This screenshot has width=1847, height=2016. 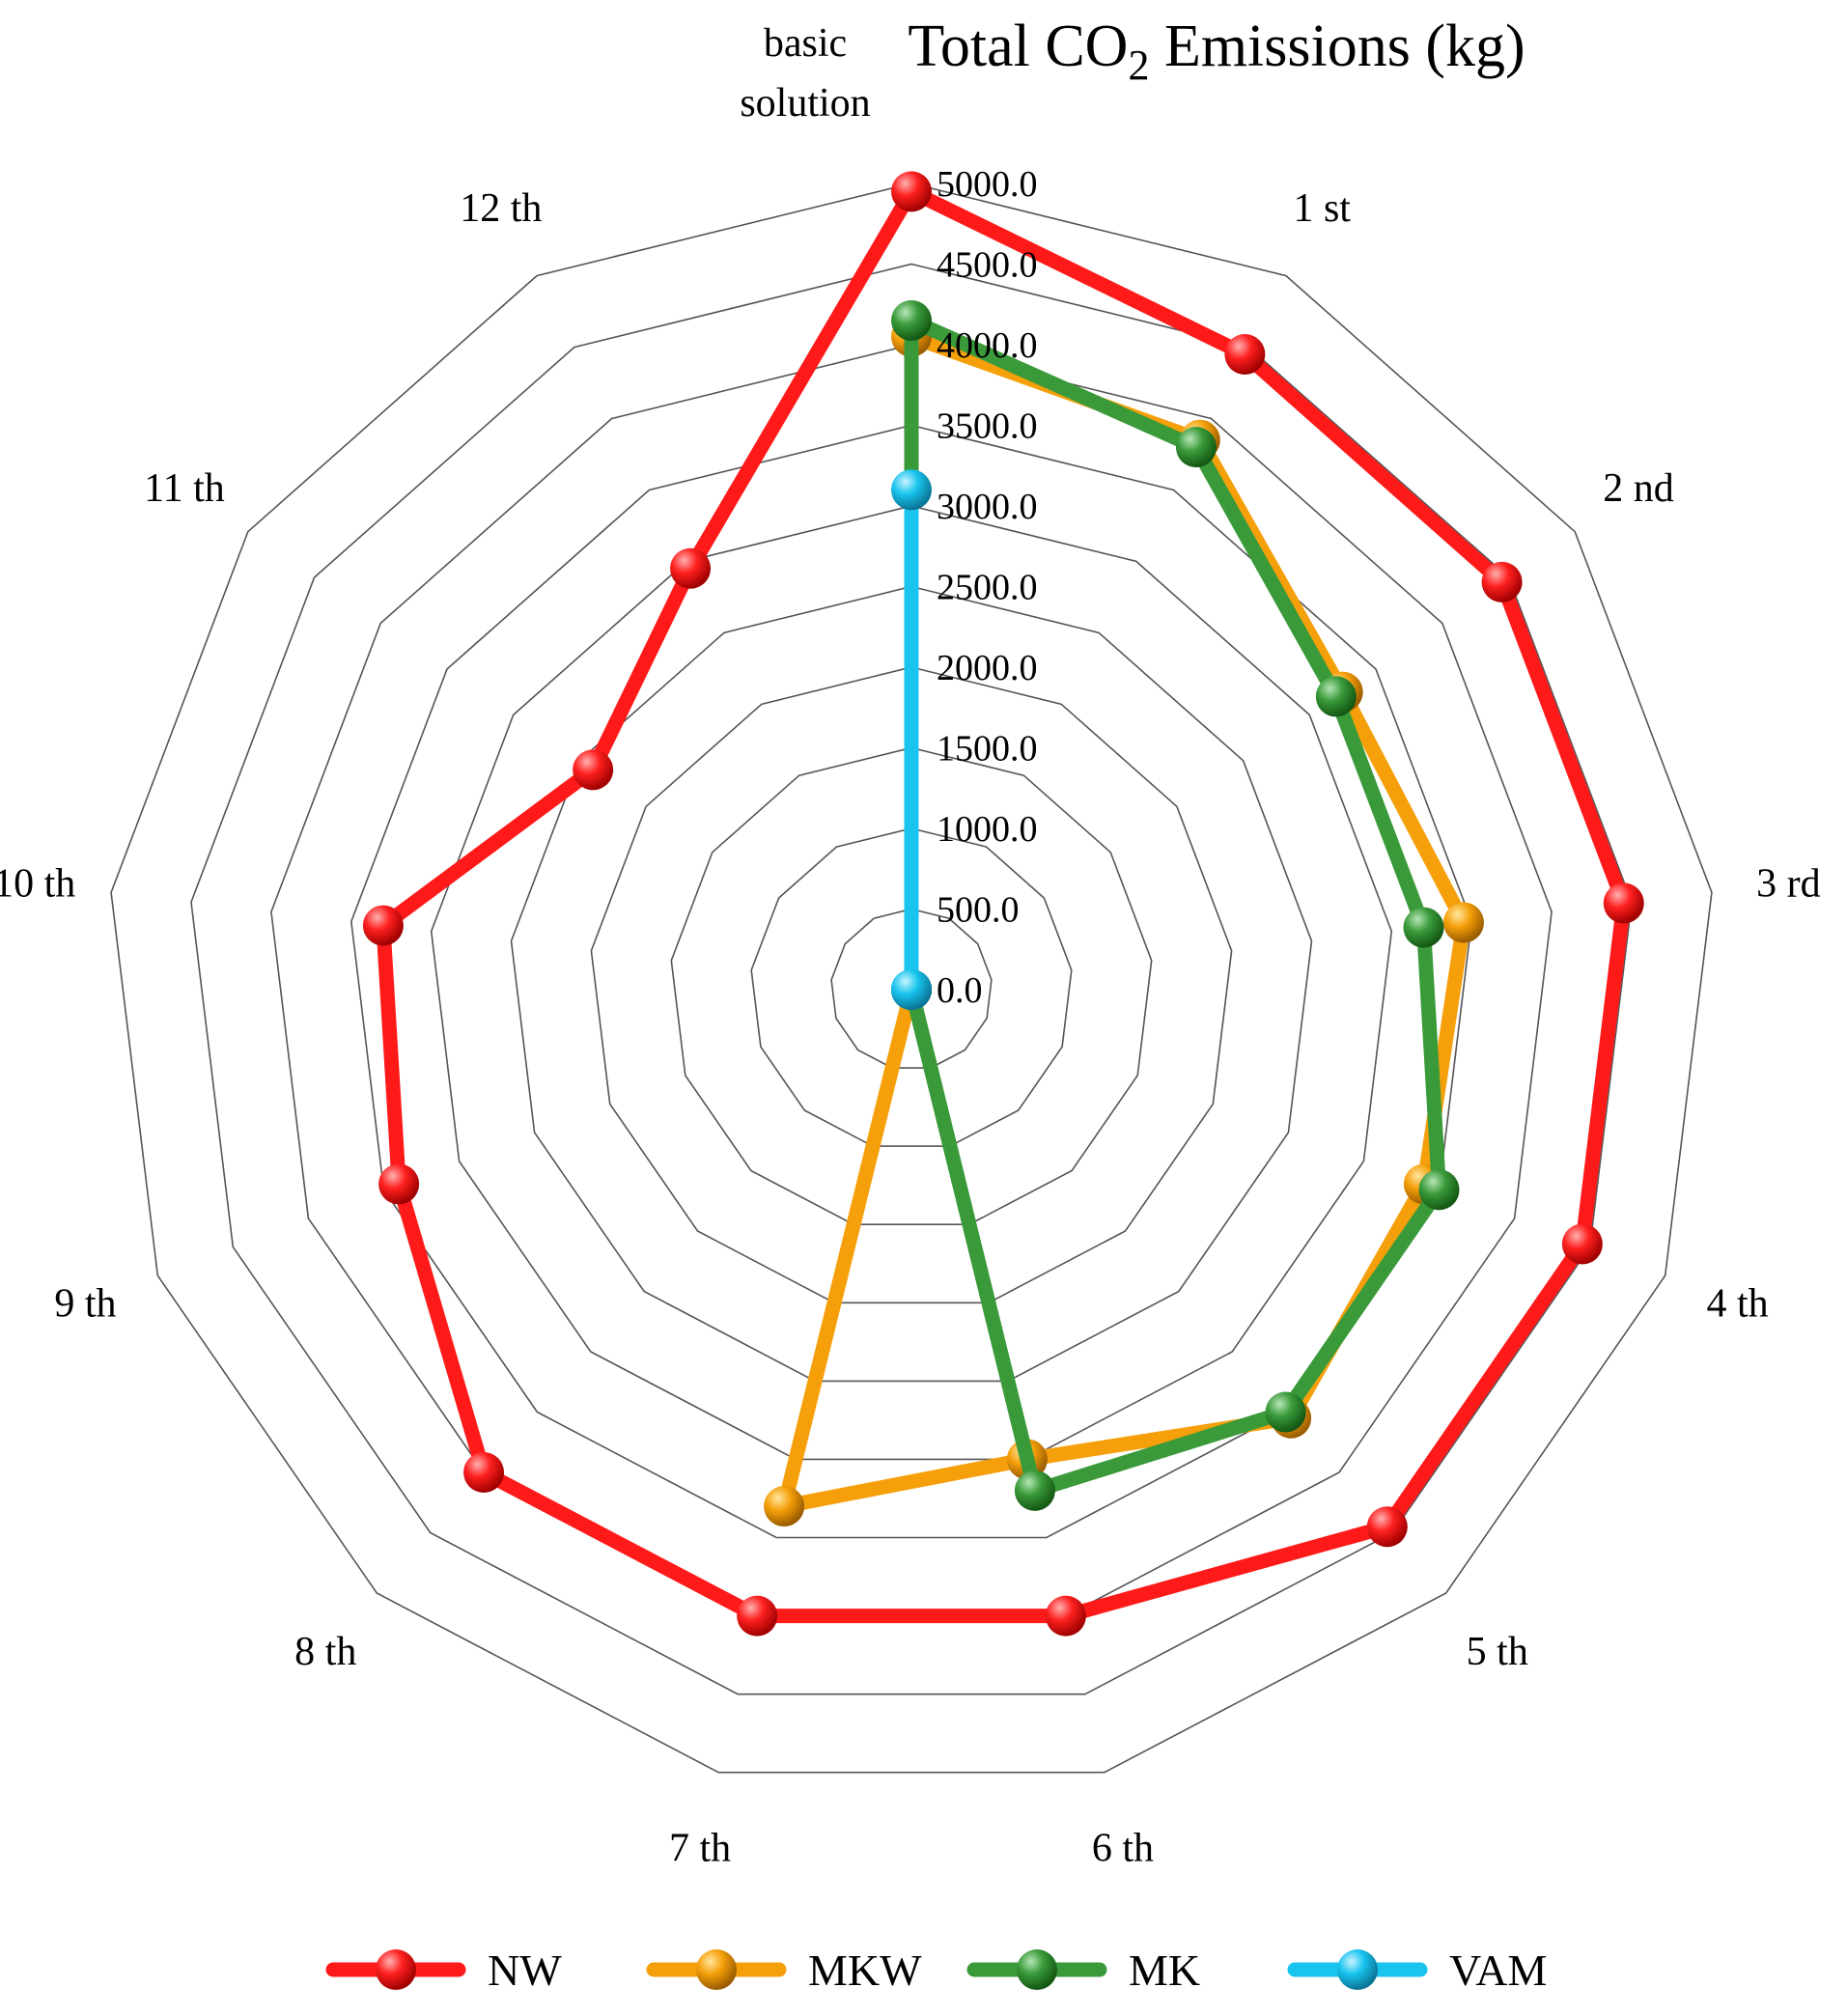 I want to click on tick-label: 4500.0, so click(x=987, y=266).